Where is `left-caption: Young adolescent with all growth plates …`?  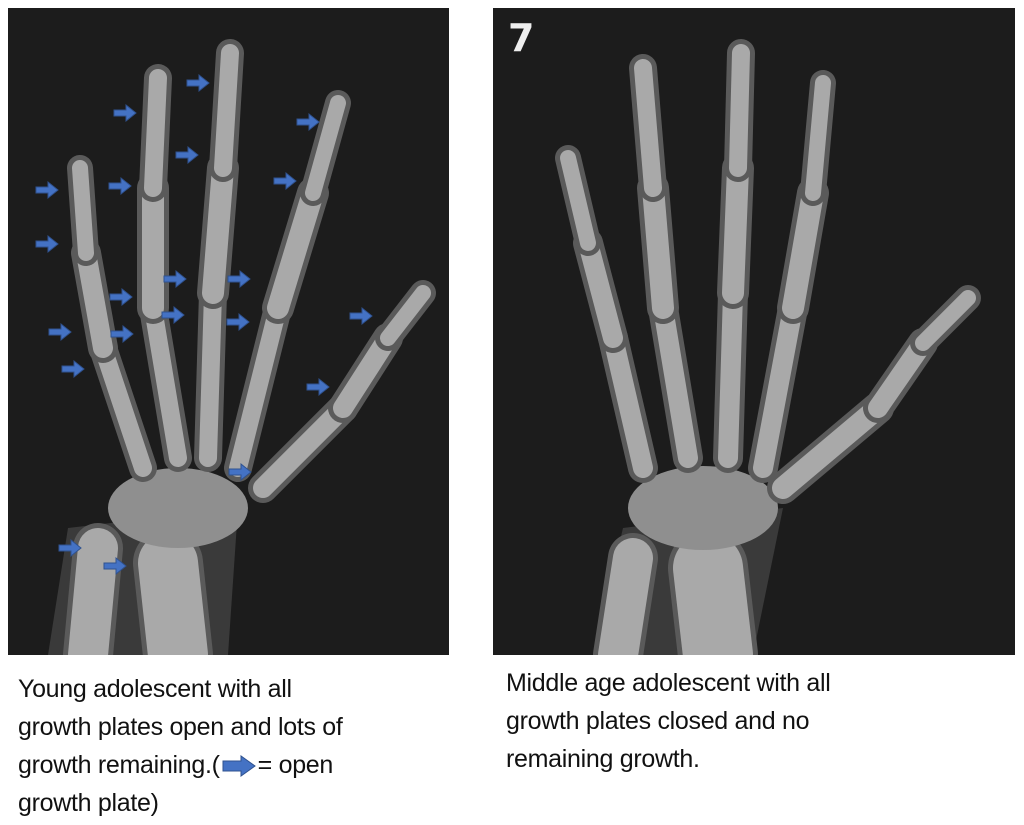 left-caption: Young adolescent with all growth plates … is located at coordinates (180, 746).